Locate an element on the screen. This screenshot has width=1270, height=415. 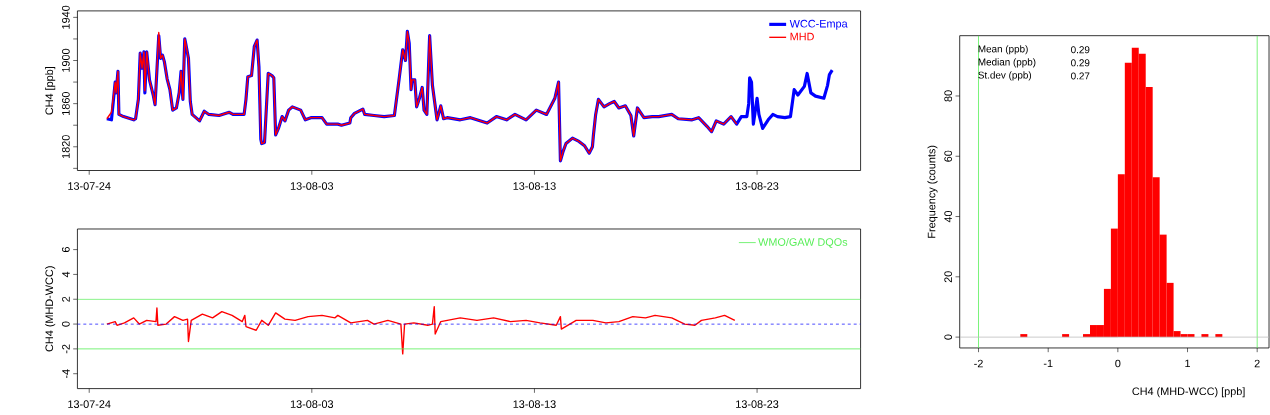
x-axis-title: CH4 (MHD-WCC) [ppb] is located at coordinates (1188, 392).